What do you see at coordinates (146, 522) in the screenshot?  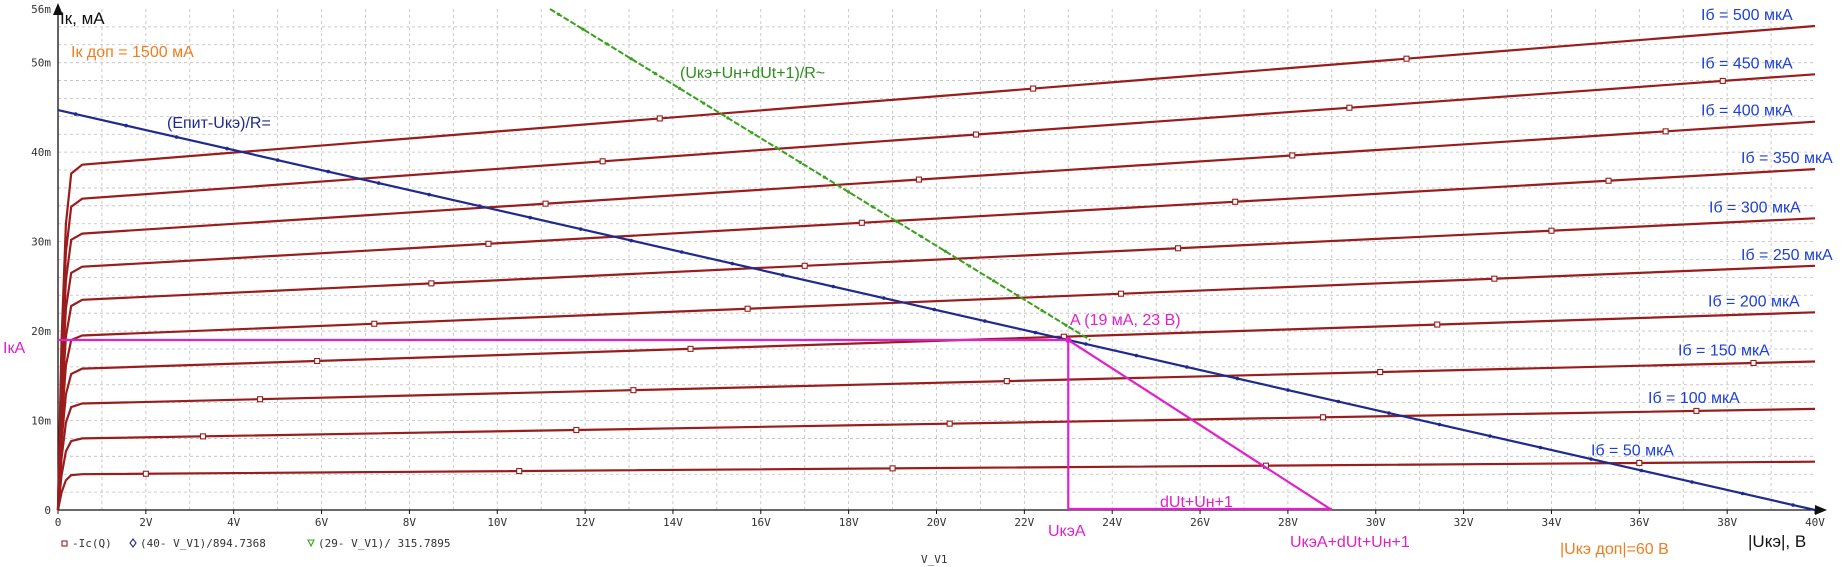 I see `x-tick-label: 2V` at bounding box center [146, 522].